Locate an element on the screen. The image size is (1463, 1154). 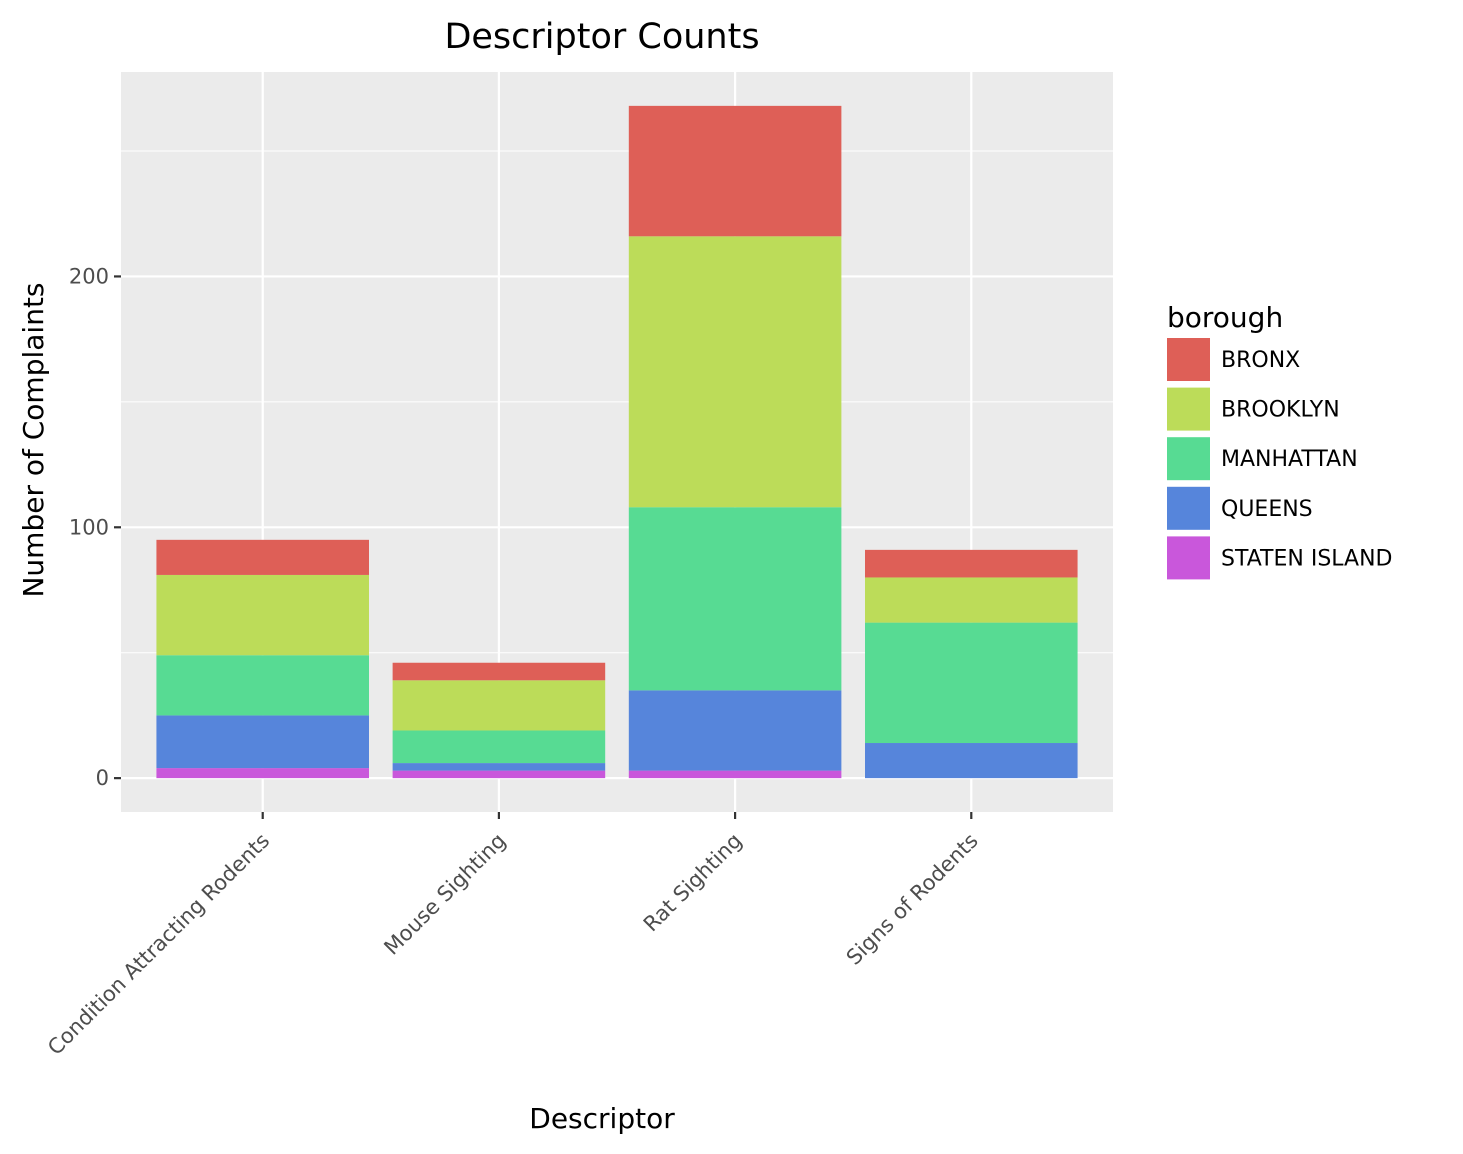
y-axis-title: Number of Complaints is located at coordinates (33, 439).